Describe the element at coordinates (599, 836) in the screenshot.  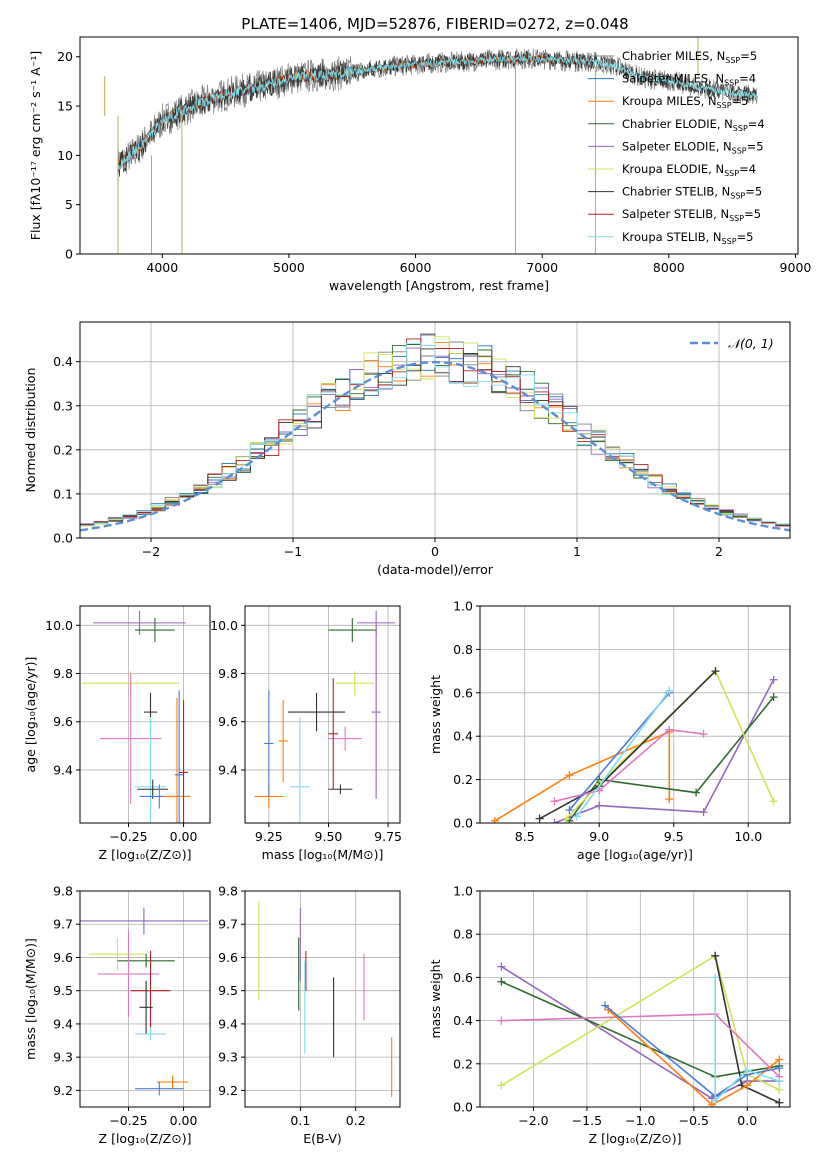
I see `x-tick-label: 9.0` at that location.